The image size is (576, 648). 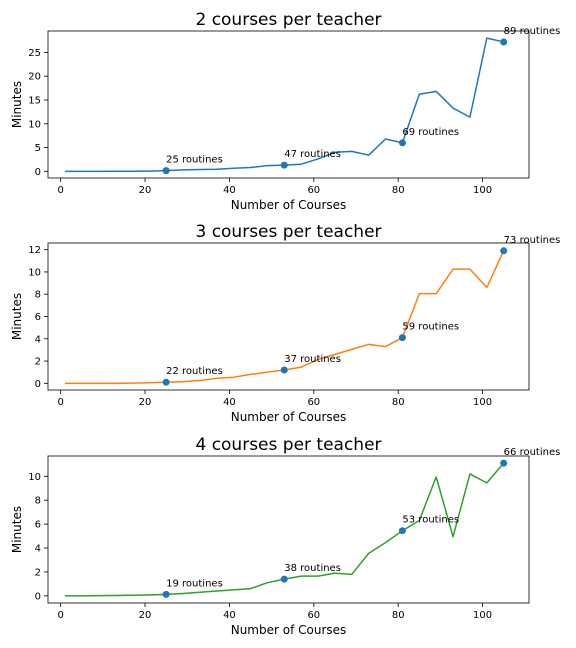 I want to click on marker-annotation: 47 routines, so click(x=312, y=154).